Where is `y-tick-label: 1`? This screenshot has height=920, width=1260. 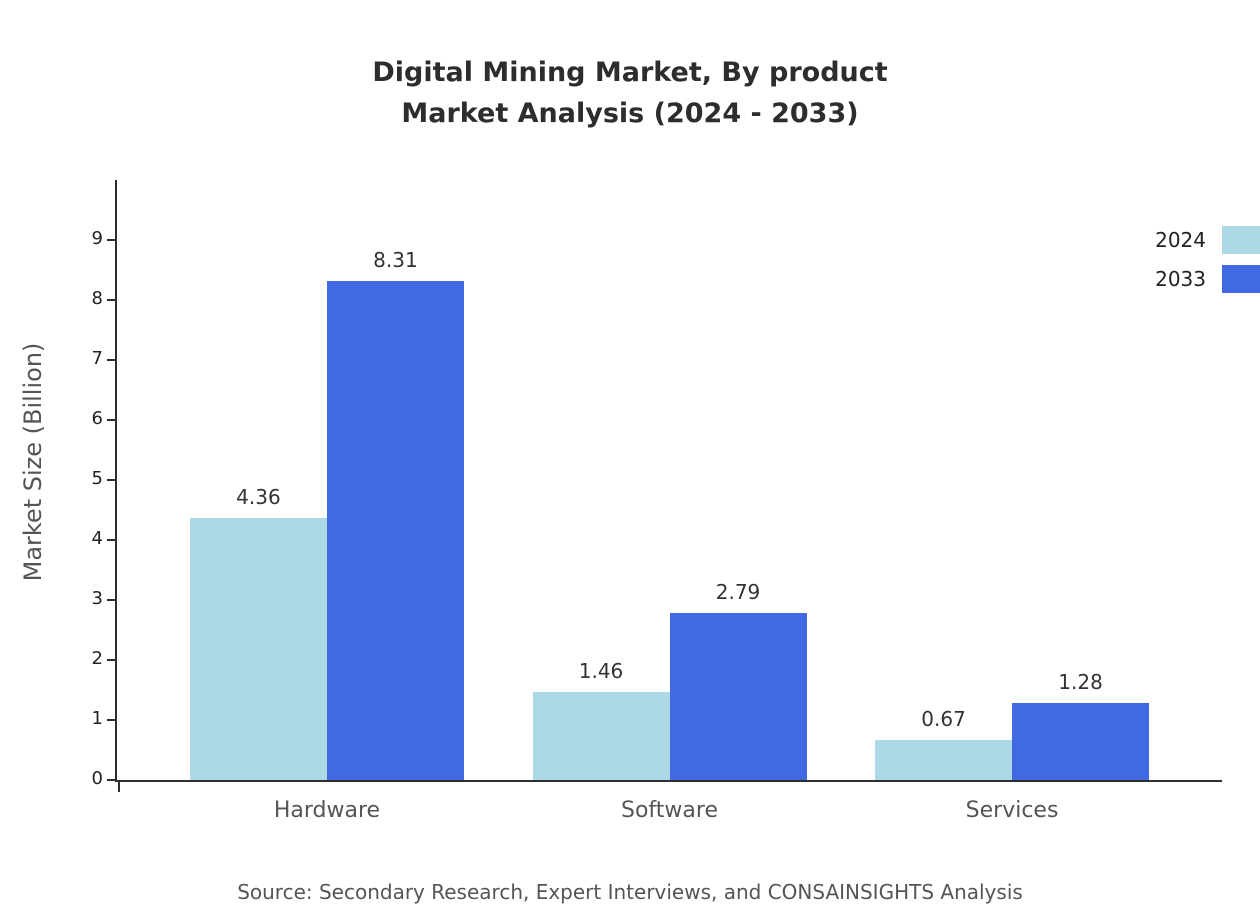 y-tick-label: 1 is located at coordinates (97, 718).